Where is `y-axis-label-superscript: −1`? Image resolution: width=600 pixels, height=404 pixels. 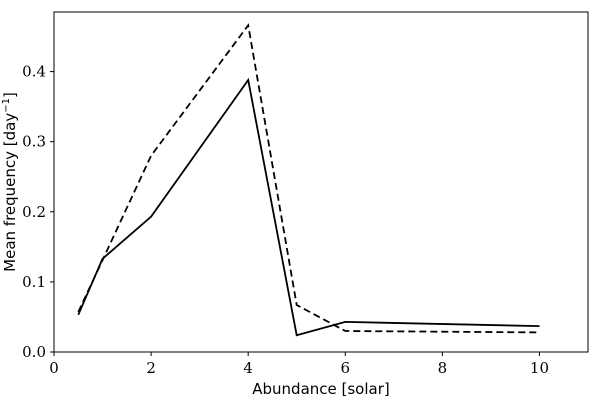 y-axis-label-superscript: −1 is located at coordinates (6, 105).